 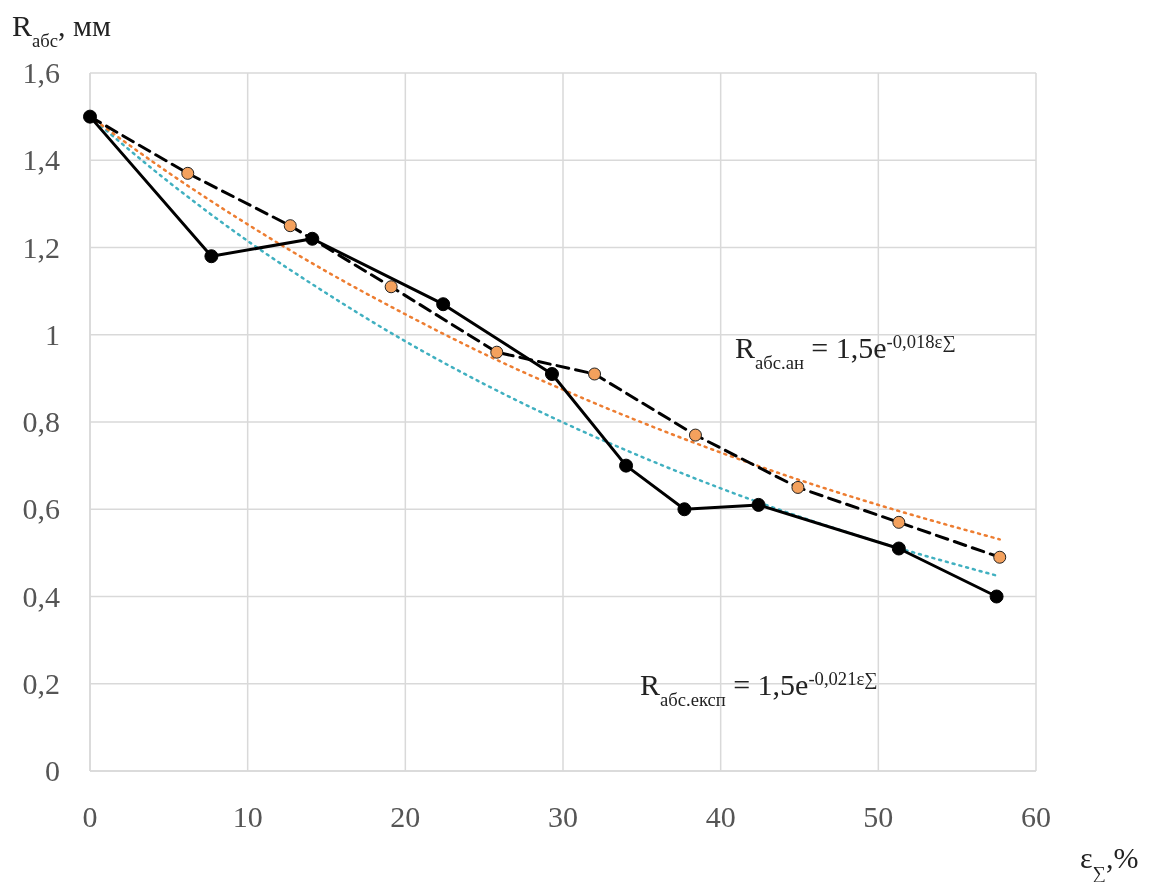 I want to click on annotation: R$_{абс.експ}$ = 1,5e$^{-0,021ε∑}$, so click(x=759, y=688).